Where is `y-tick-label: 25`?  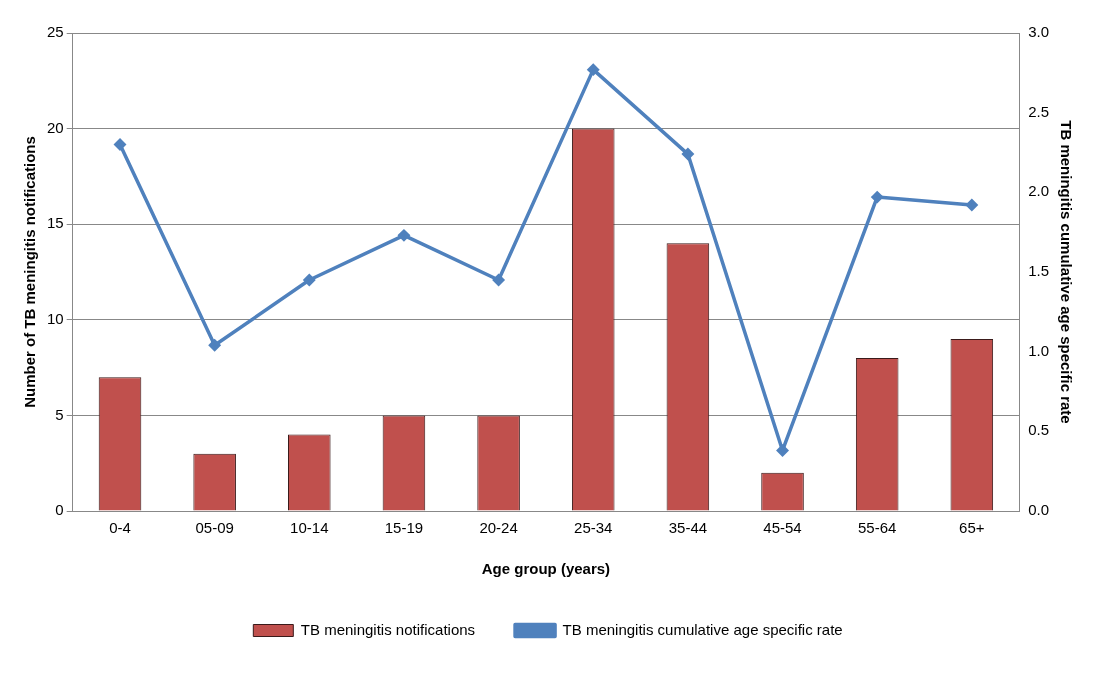 y-tick-label: 25 is located at coordinates (55, 32).